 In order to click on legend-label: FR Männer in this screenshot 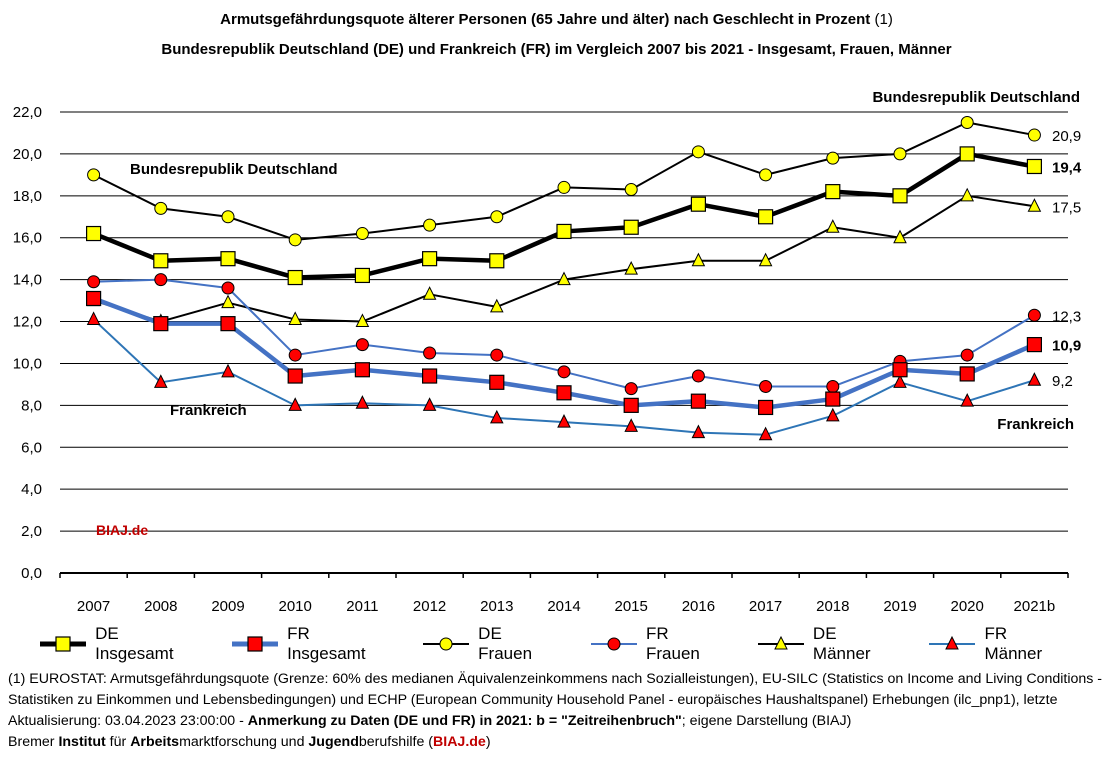, I will do `click(1013, 643)`.